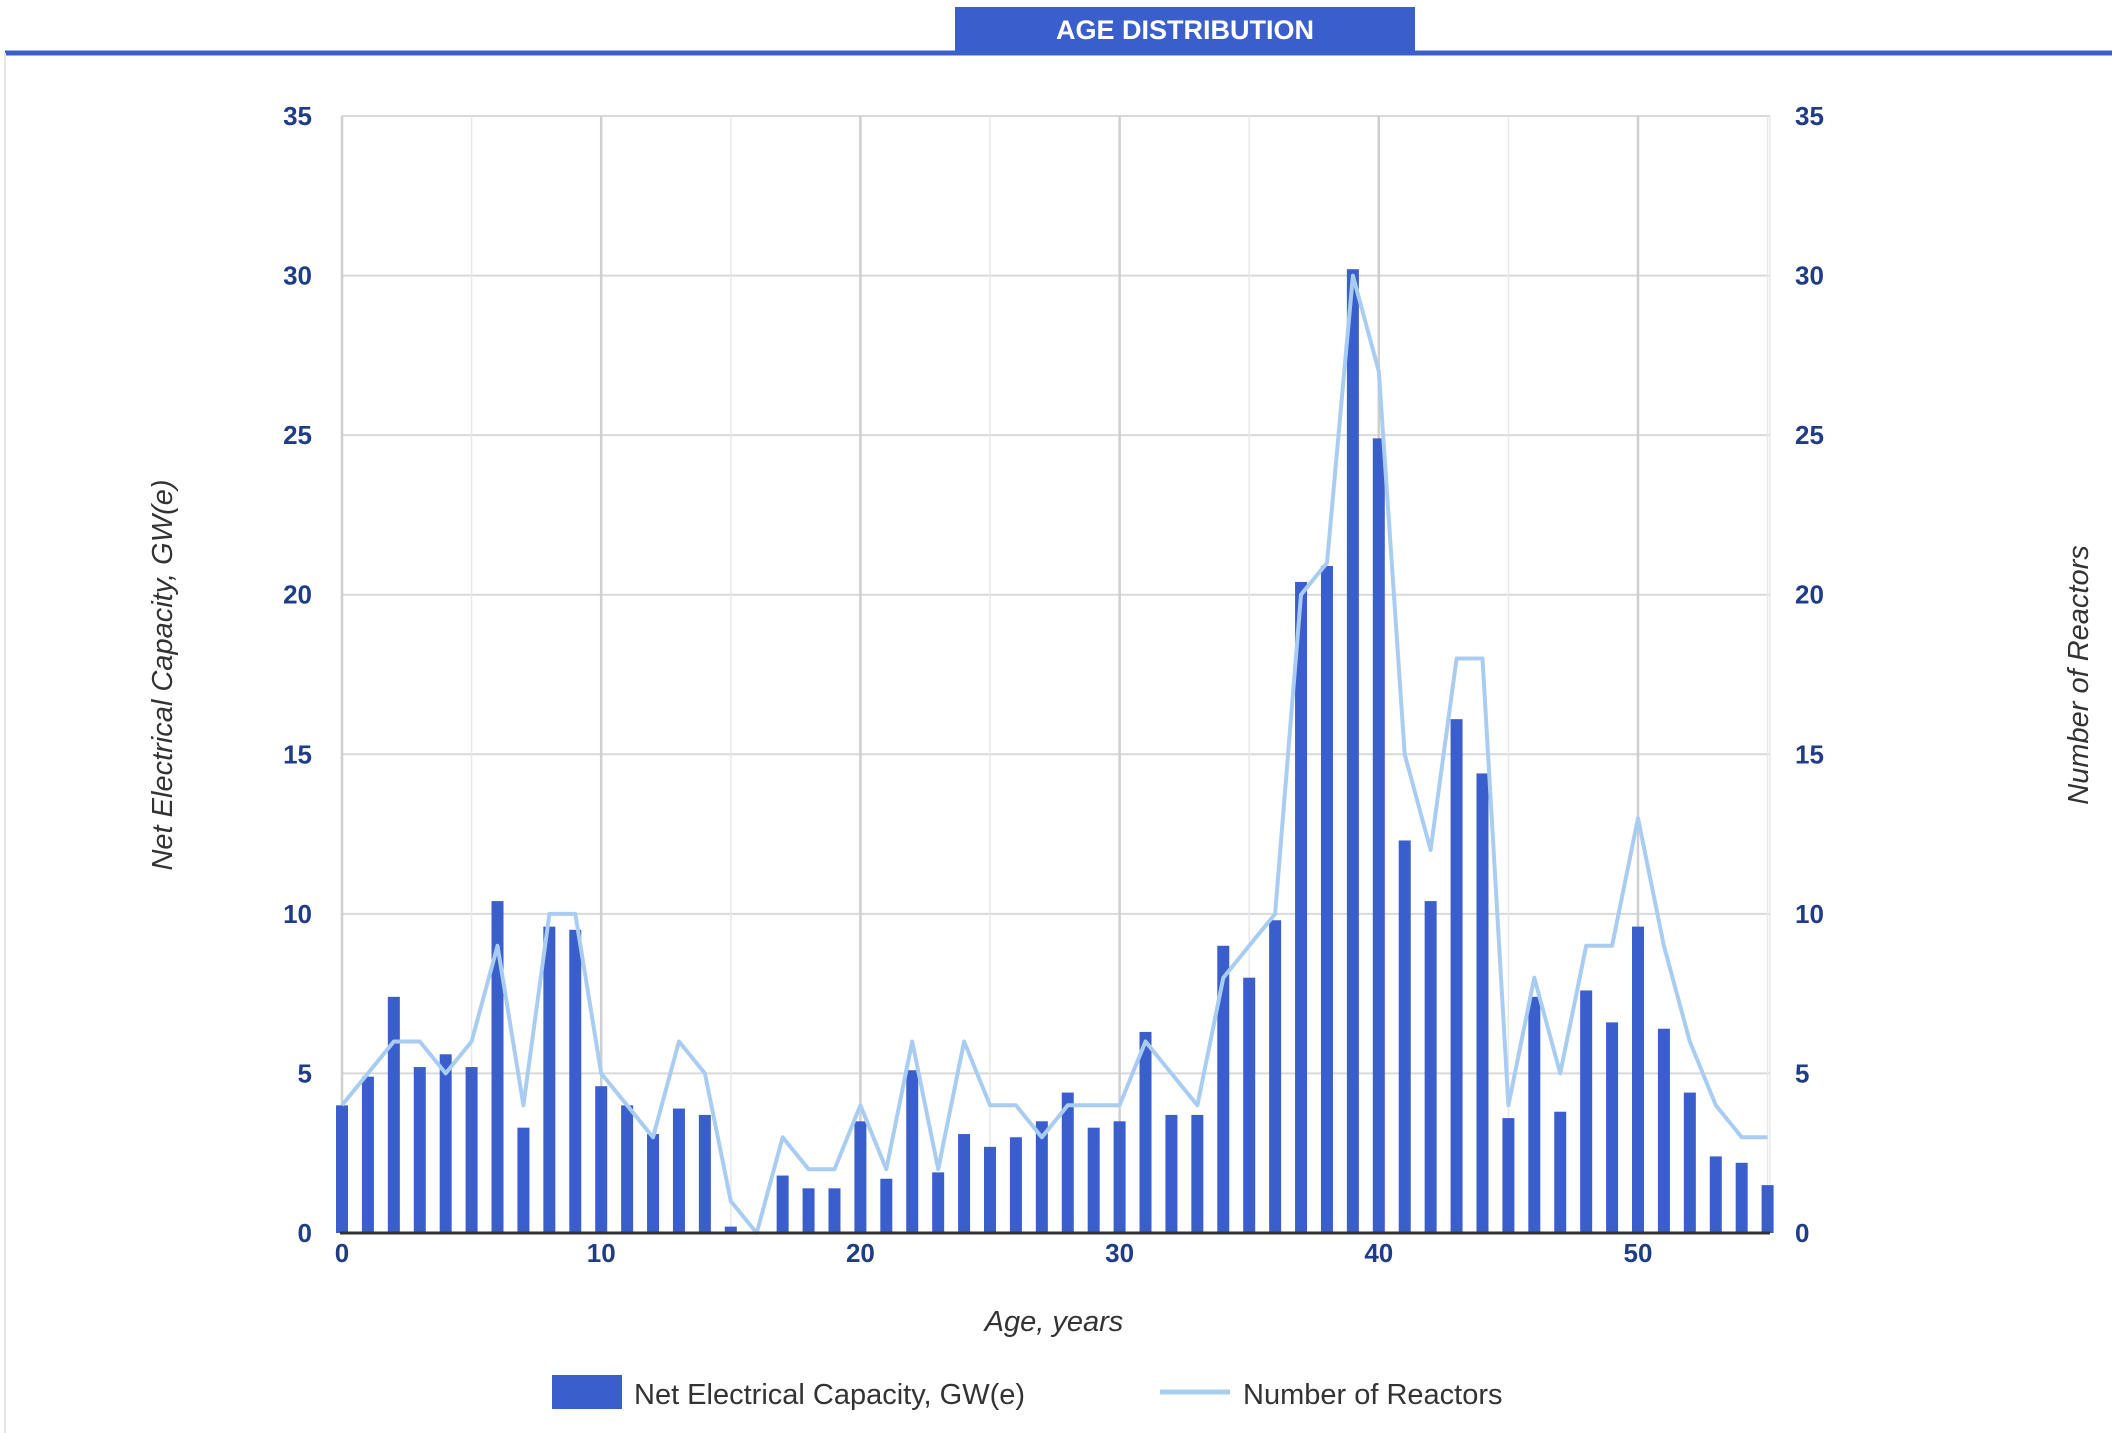 The image size is (2112, 1433). What do you see at coordinates (1809, 674) in the screenshot?
I see `y-axis-right-ticks: 0 5 10 15 20 25 30 35` at bounding box center [1809, 674].